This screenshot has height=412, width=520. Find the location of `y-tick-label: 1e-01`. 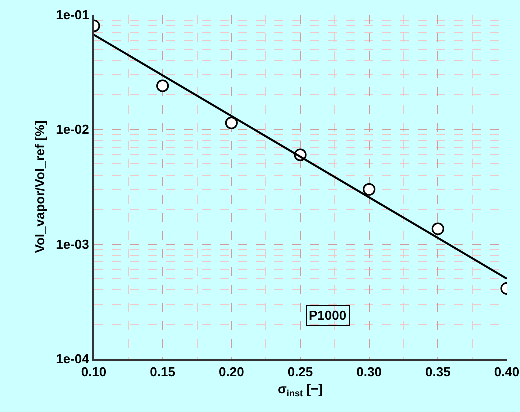

y-tick-label: 1e-01 is located at coordinates (73, 15).